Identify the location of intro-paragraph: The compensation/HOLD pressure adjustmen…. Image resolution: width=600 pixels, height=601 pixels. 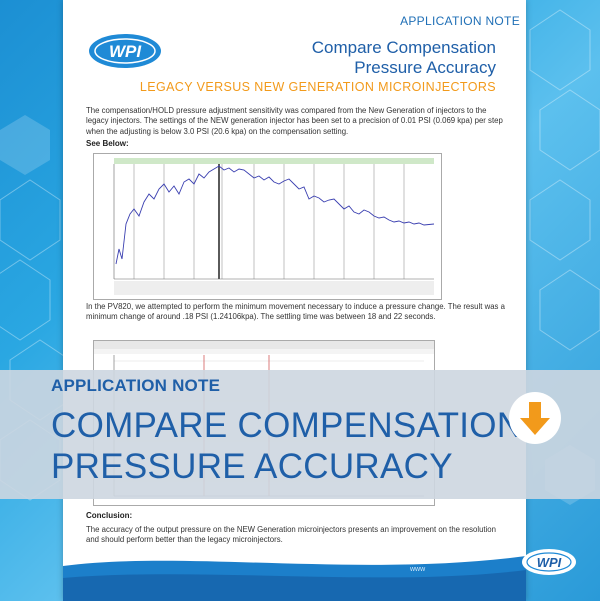
(294, 121).